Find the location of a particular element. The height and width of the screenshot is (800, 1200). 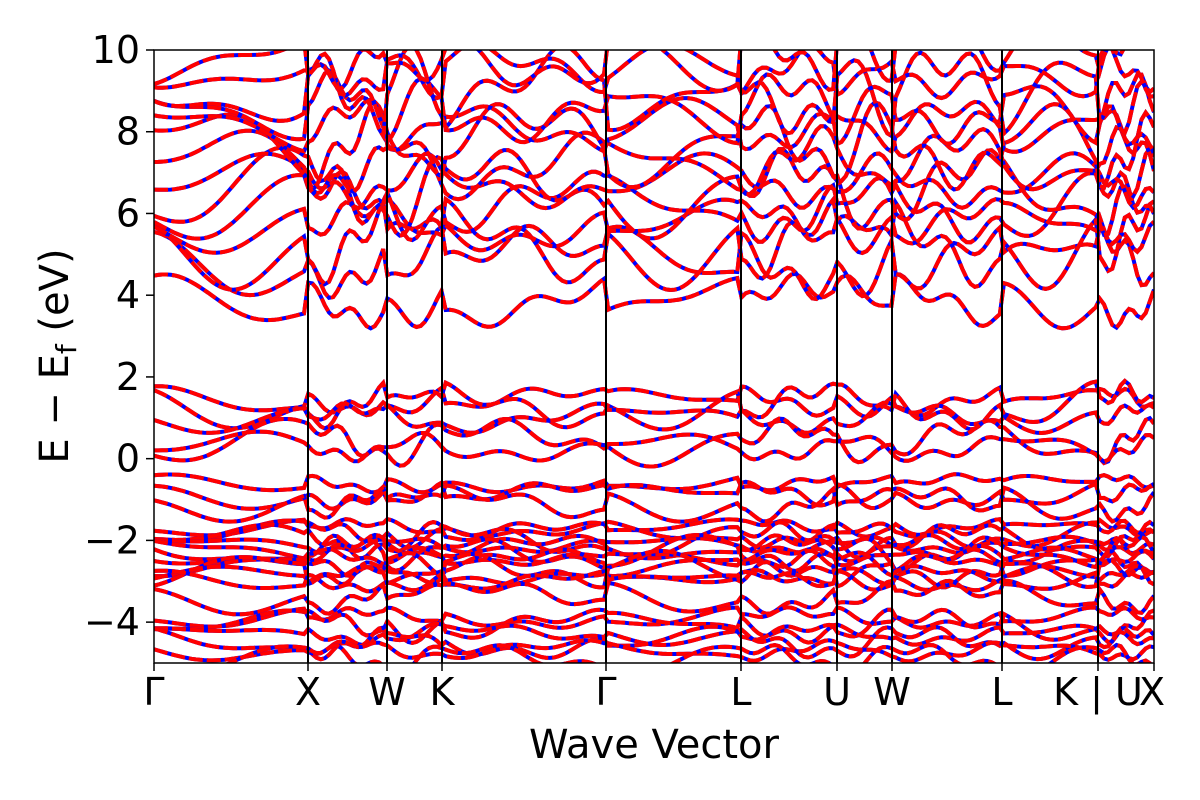

x-tick-label: K | U is located at coordinates (1098, 692).